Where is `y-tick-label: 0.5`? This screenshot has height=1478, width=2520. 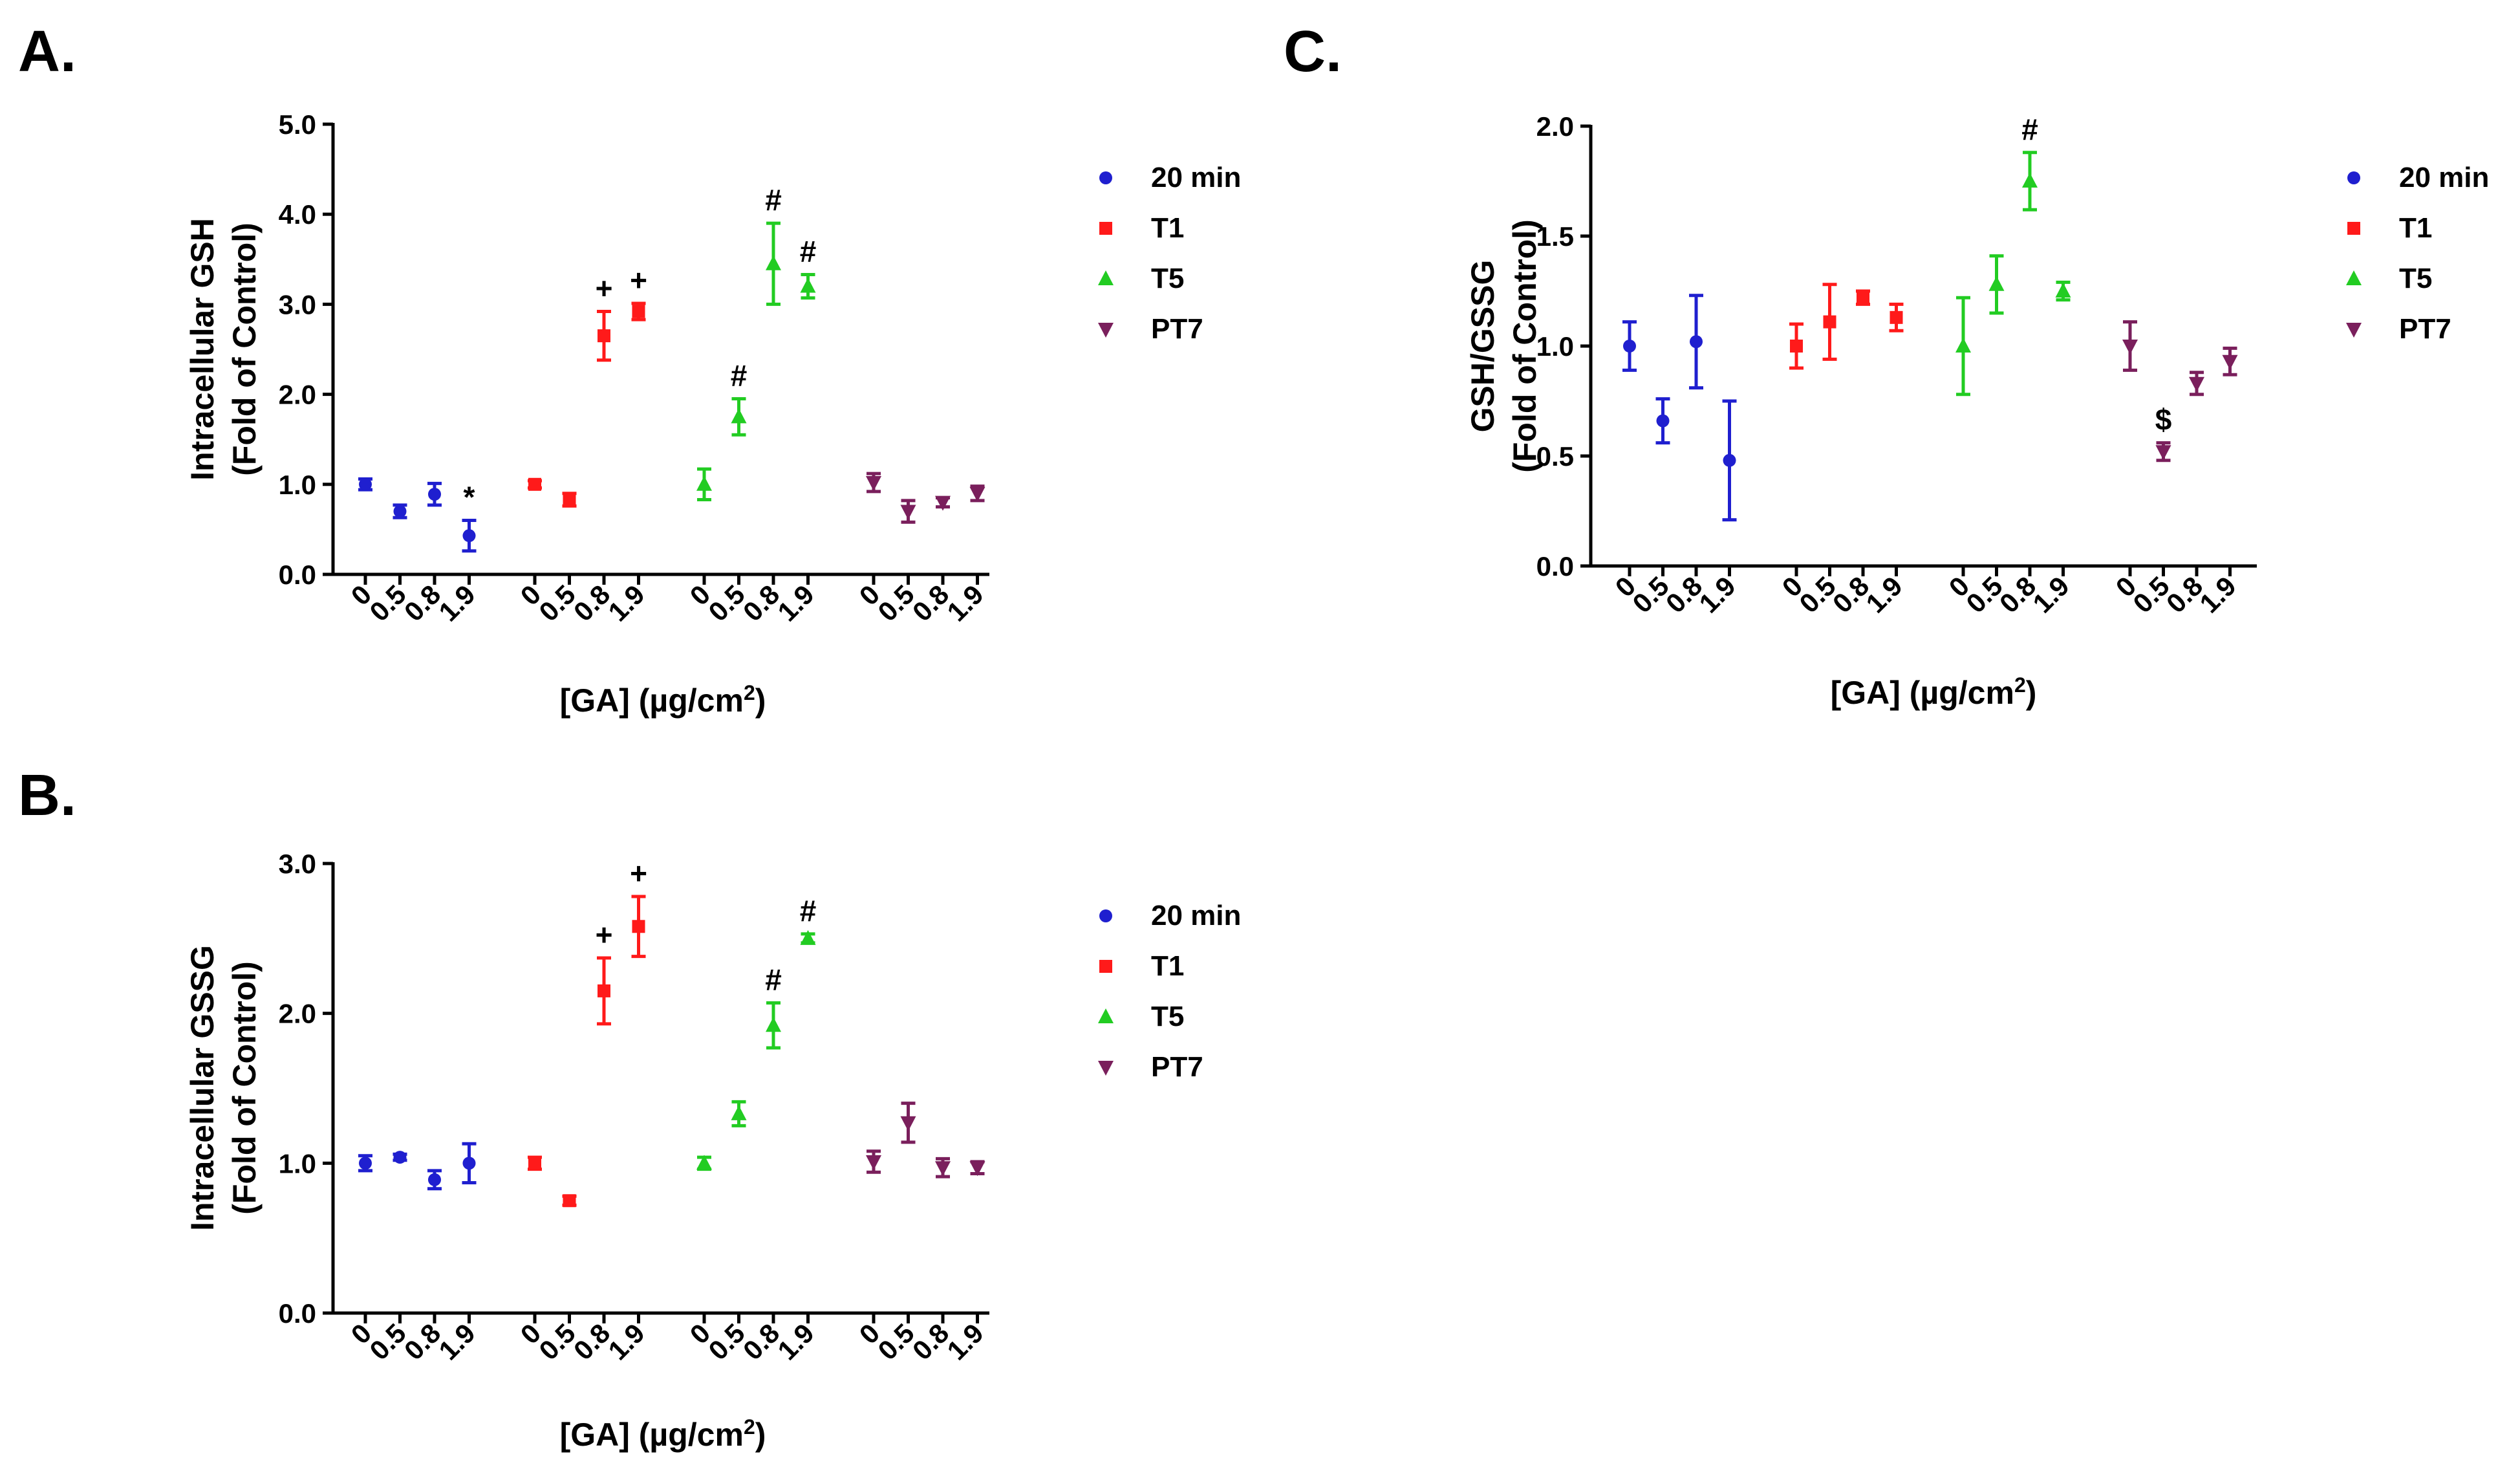
y-tick-label: 0.5 is located at coordinates (1555, 456).